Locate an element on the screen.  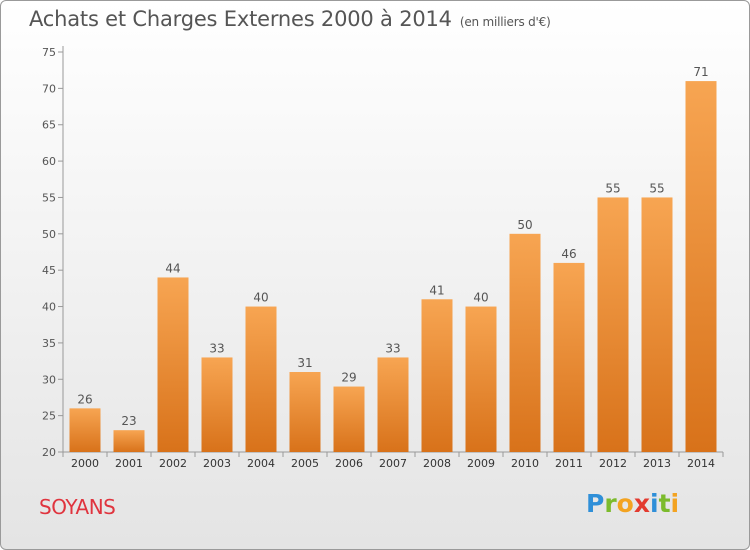
bar-2001 is located at coordinates (129, 441).